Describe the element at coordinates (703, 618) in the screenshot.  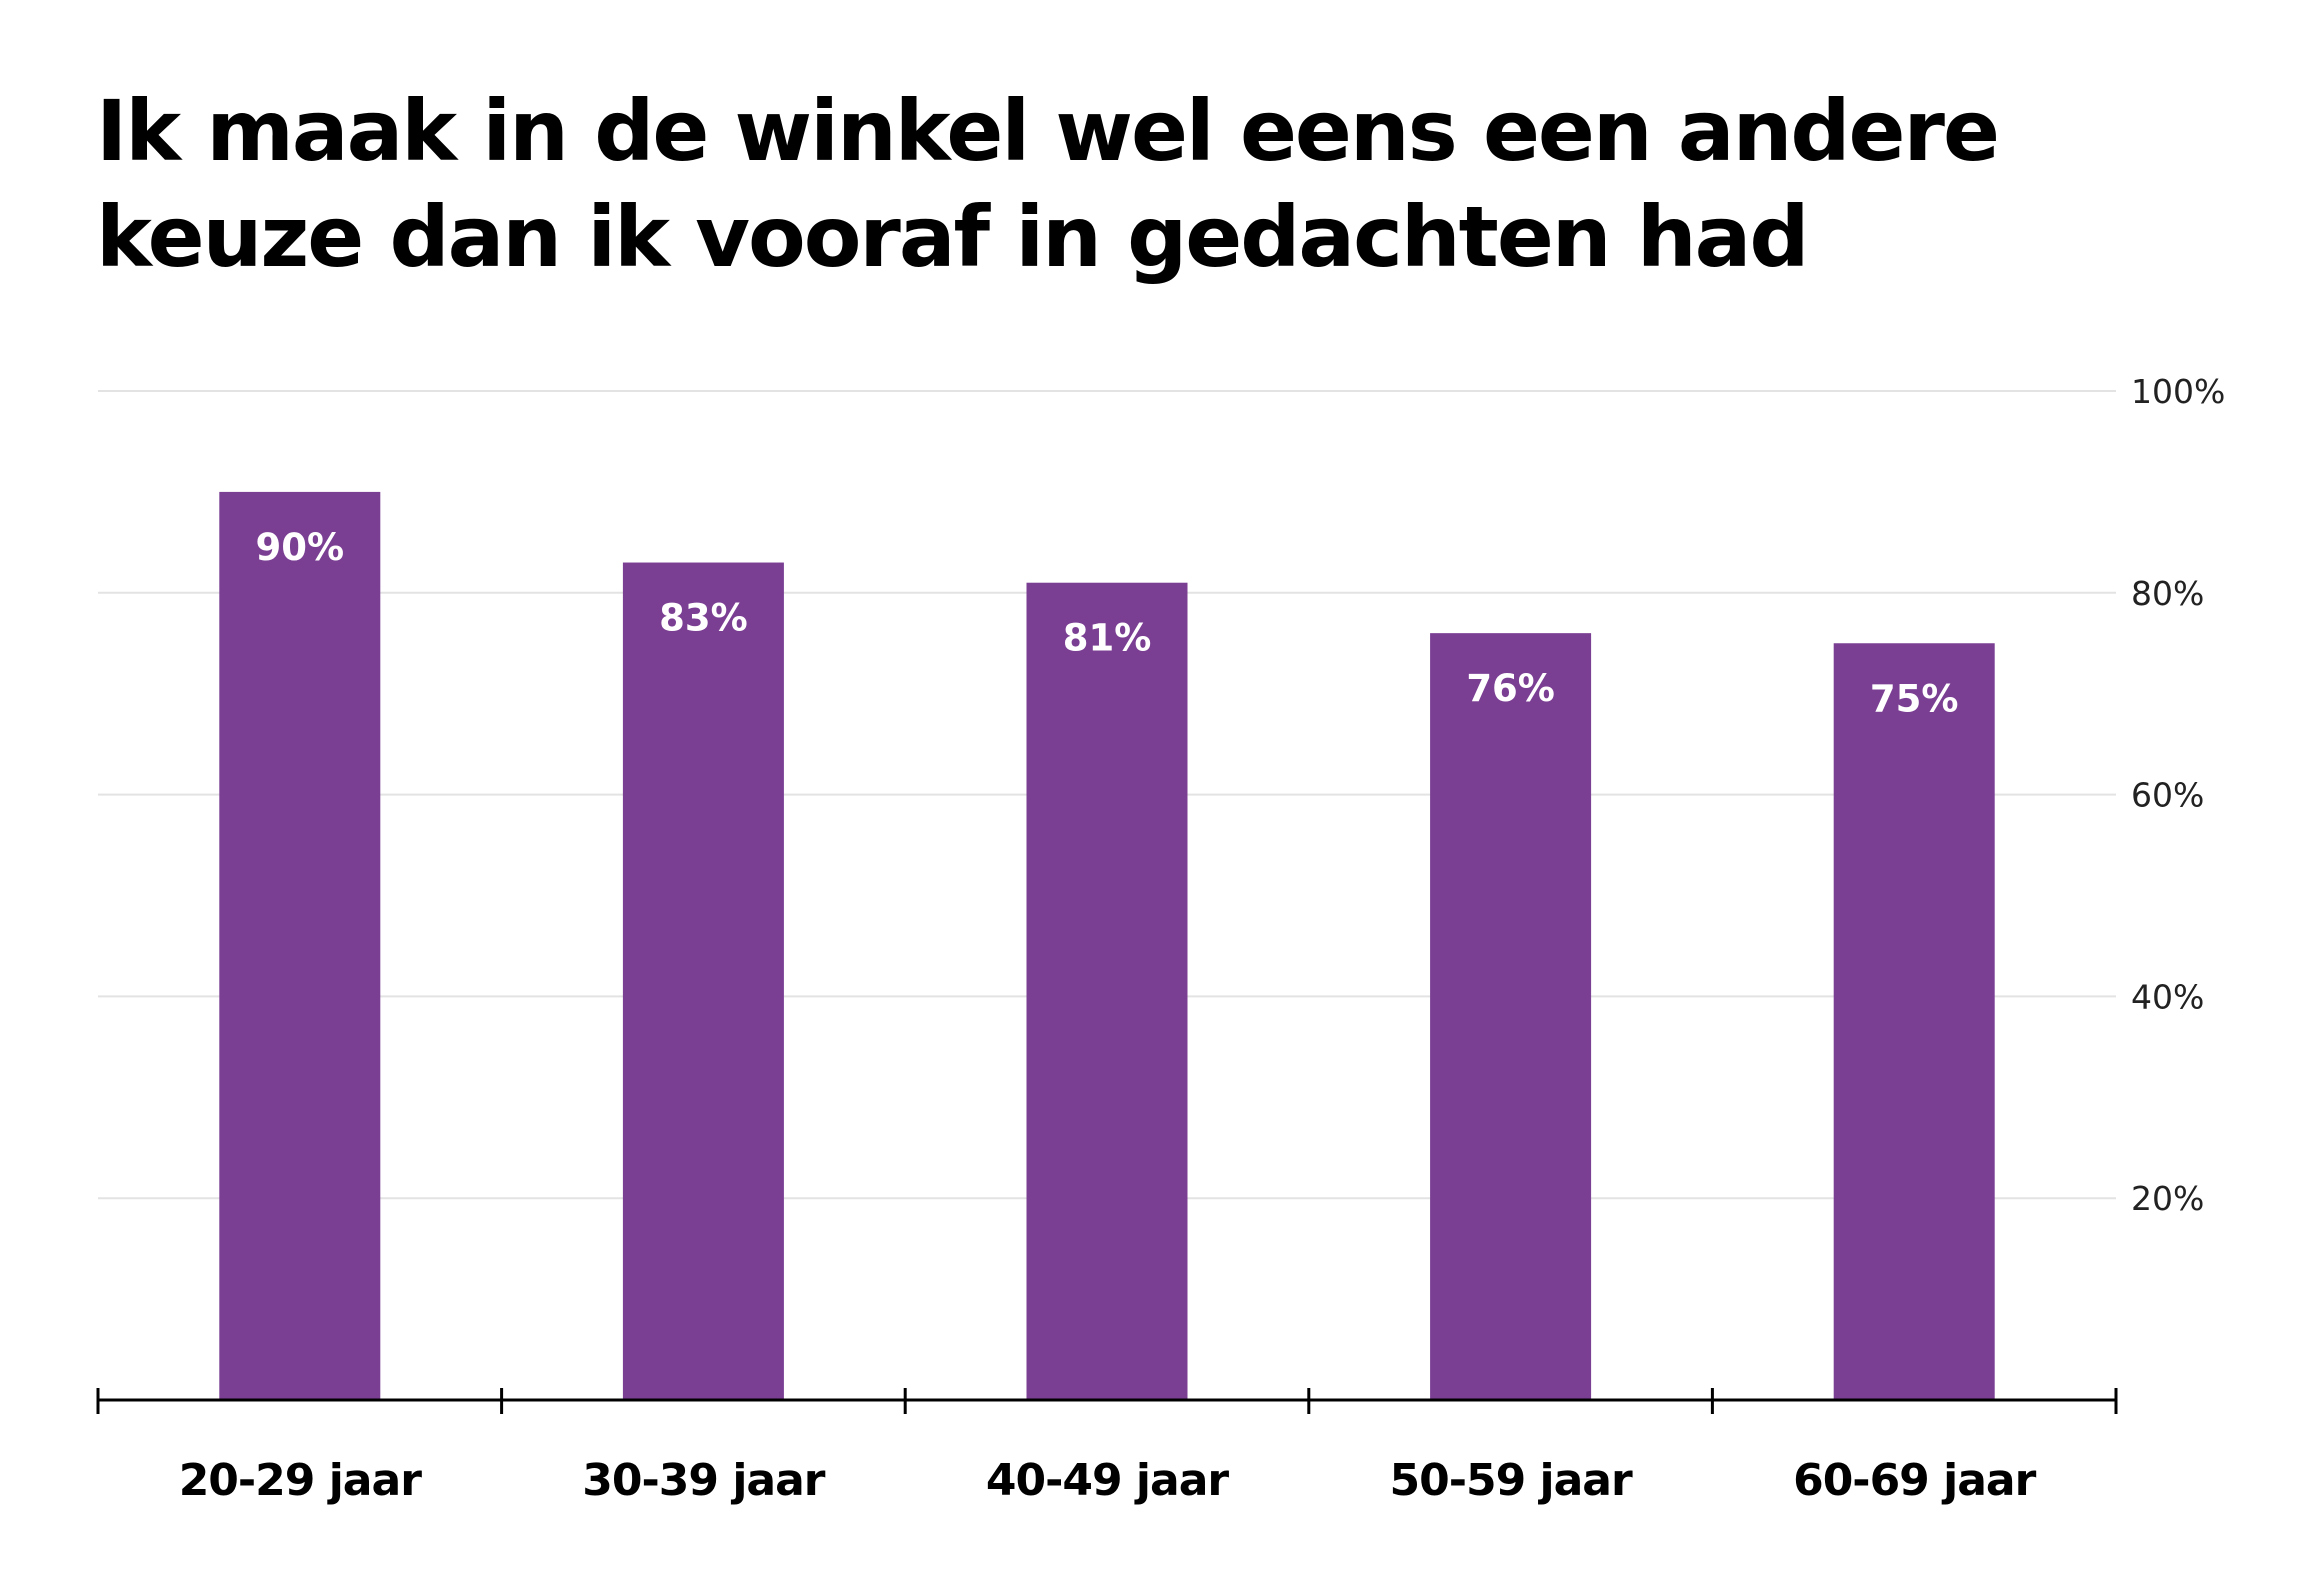
I see `data-label: 83%` at that location.